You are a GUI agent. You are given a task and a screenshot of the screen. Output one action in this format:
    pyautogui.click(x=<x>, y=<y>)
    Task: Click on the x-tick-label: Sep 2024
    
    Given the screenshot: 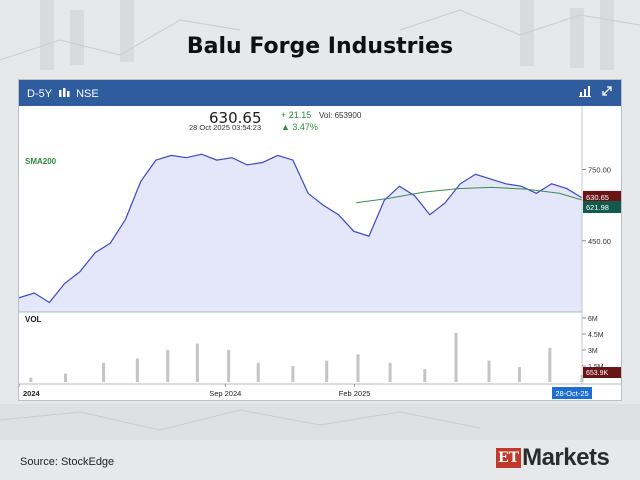 What is the action you would take?
    pyautogui.click(x=225, y=393)
    